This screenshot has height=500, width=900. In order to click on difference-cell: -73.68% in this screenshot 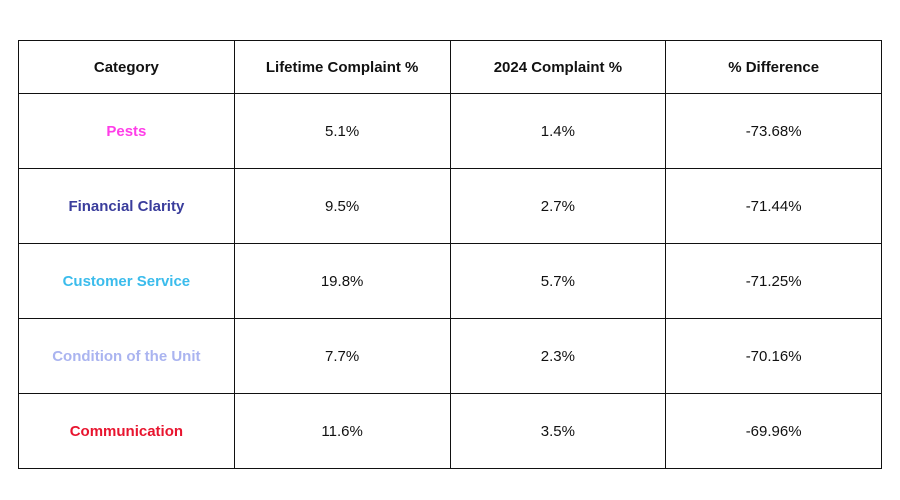, I will do `click(773, 131)`.